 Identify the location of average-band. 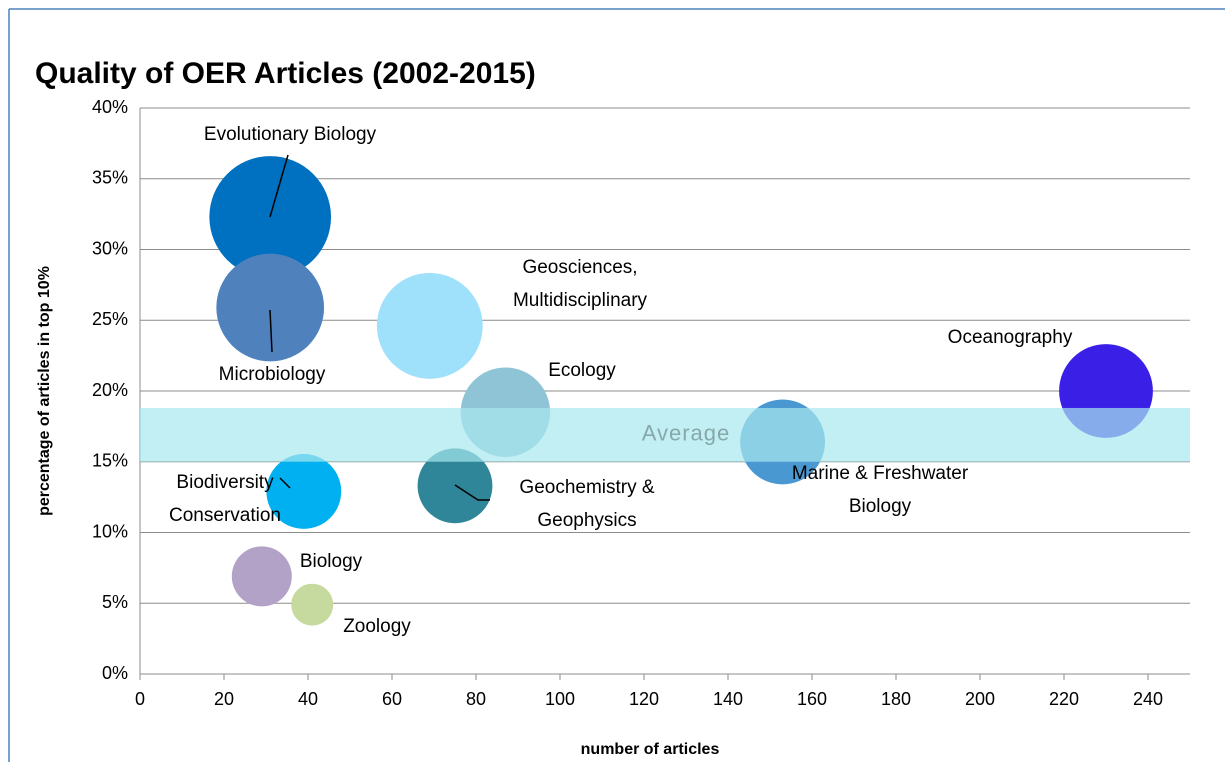
(665, 434).